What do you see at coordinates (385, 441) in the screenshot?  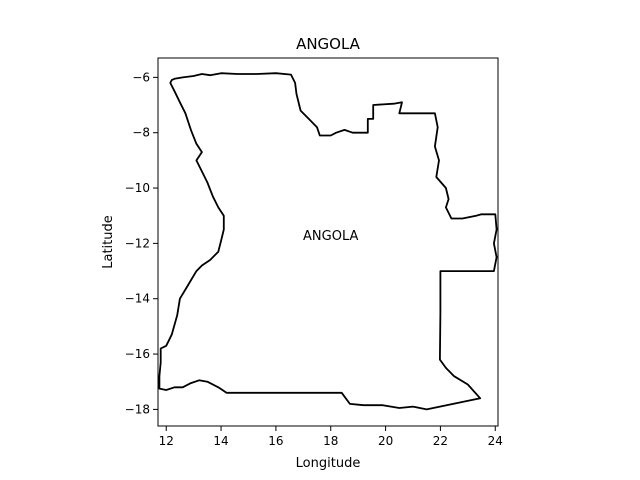 I see `x-tick-label: 20` at bounding box center [385, 441].